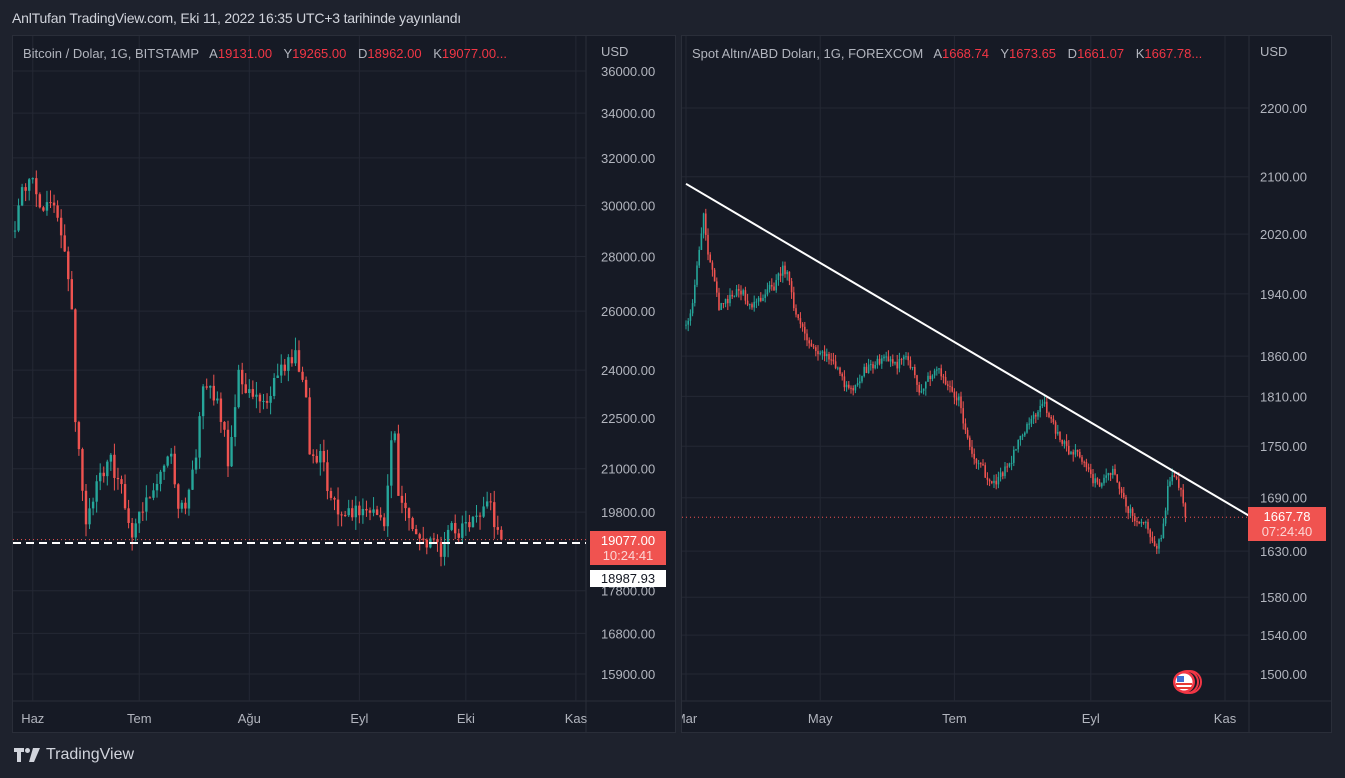 This screenshot has width=1345, height=778. Describe the element at coordinates (245, 53) in the screenshot. I see `open-value: 19131.00` at that location.